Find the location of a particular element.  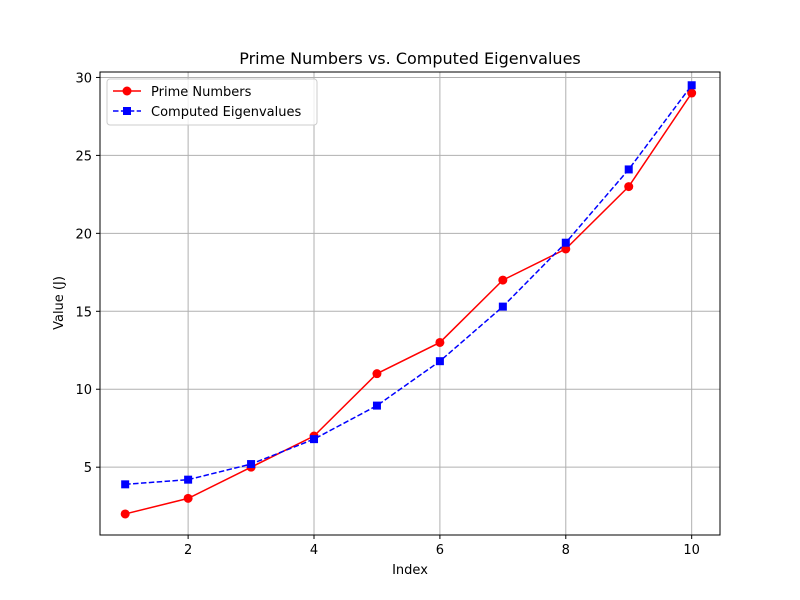

y-tick-label: 5 is located at coordinates (88, 468).